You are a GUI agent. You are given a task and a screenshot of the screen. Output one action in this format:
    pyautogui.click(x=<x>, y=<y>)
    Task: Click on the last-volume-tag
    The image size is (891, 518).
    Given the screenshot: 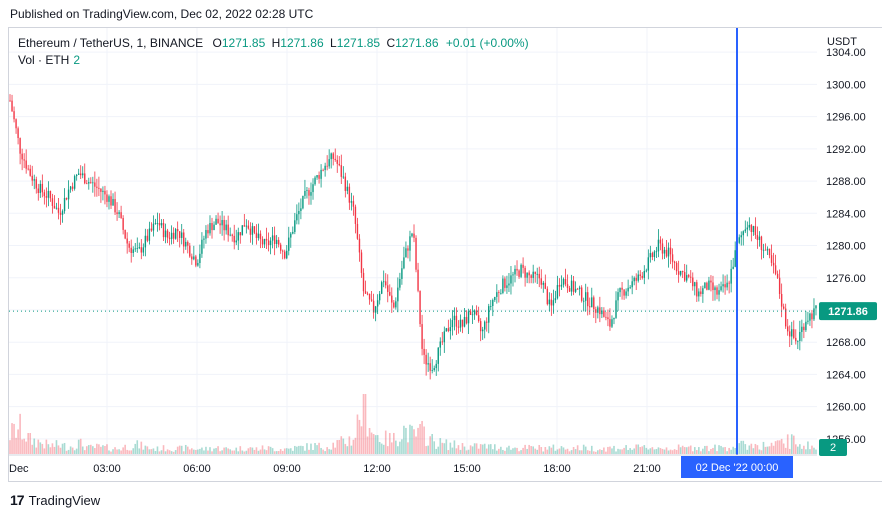 What is the action you would take?
    pyautogui.click(x=833, y=447)
    